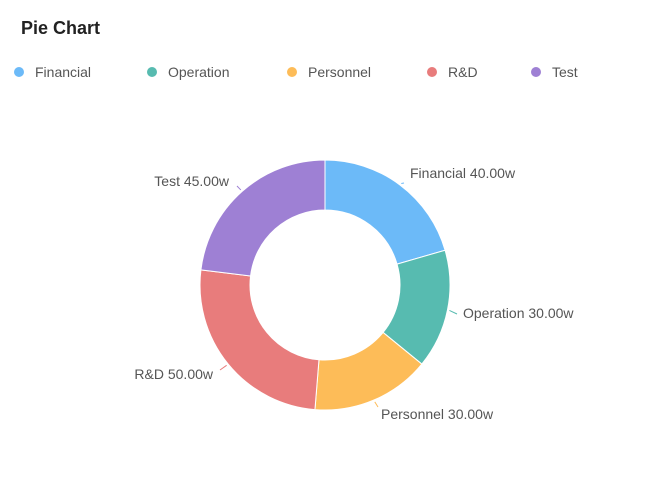 The width and height of the screenshot is (649, 477). What do you see at coordinates (223, 367) in the screenshot?
I see `leader-line-rd` at bounding box center [223, 367].